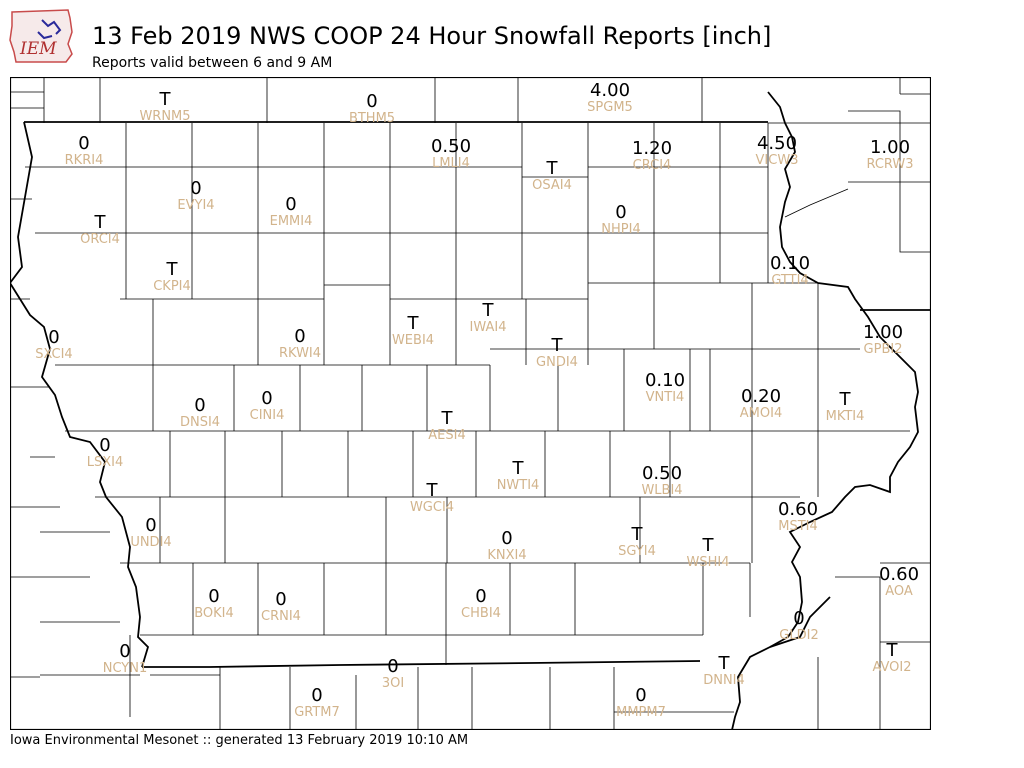 The image size is (1024, 768). I want to click on station-value: 0.20, so click(761, 396).